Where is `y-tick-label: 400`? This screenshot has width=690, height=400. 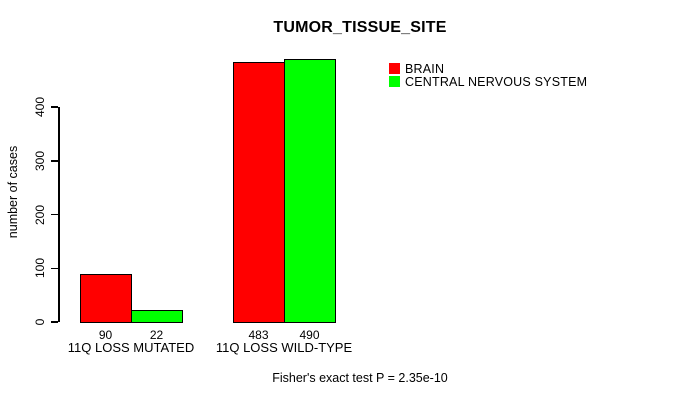
y-tick-label: 400 is located at coordinates (40, 107).